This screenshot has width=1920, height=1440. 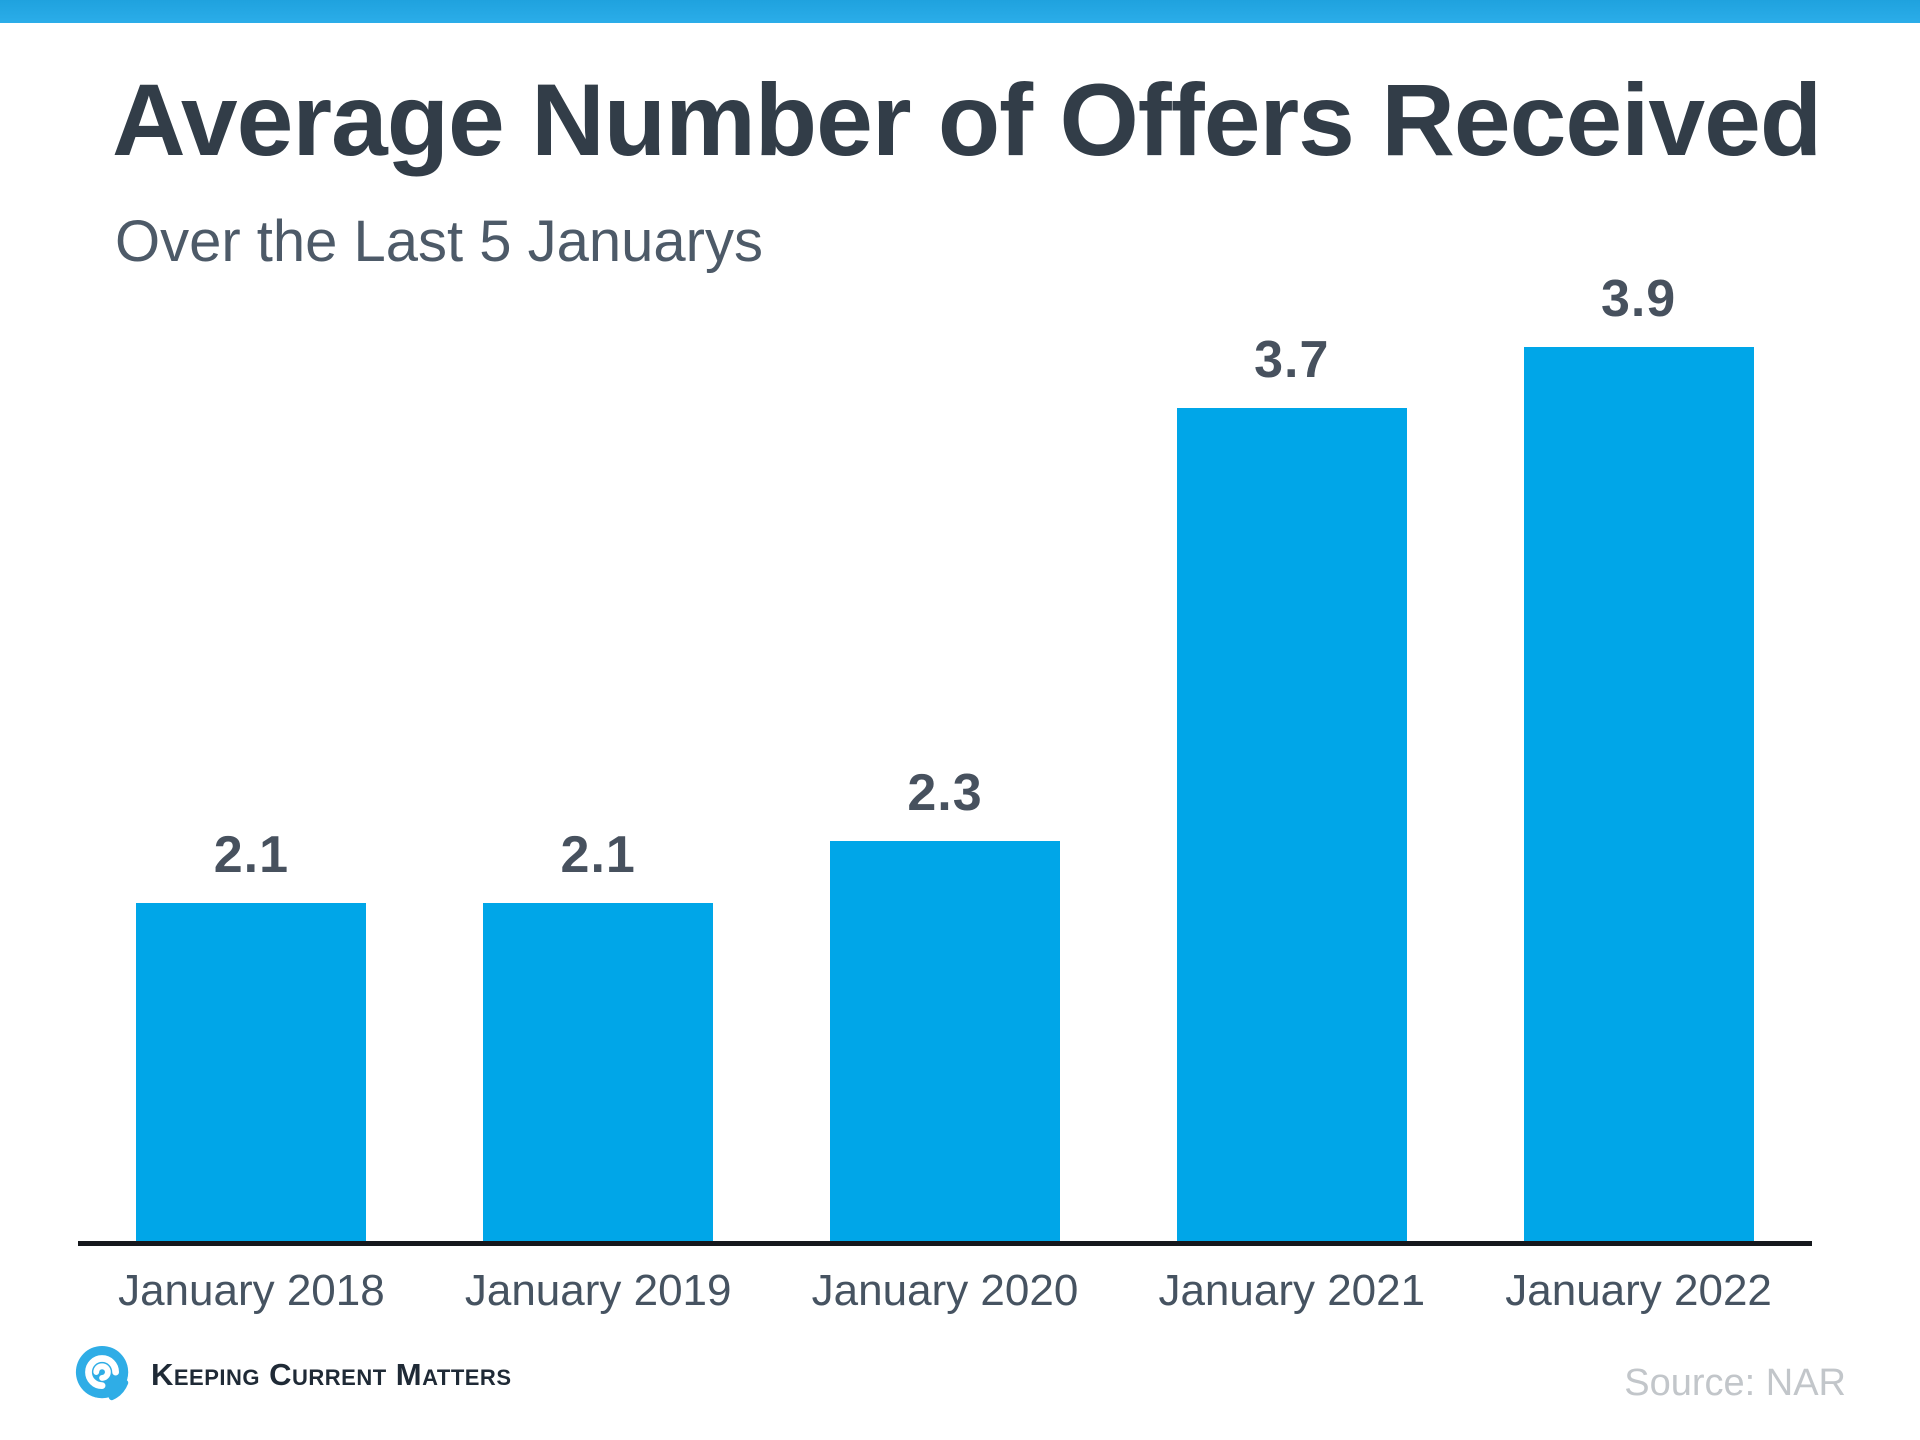 What do you see at coordinates (331, 1374) in the screenshot?
I see `brand-name: Keeping Current Matters` at bounding box center [331, 1374].